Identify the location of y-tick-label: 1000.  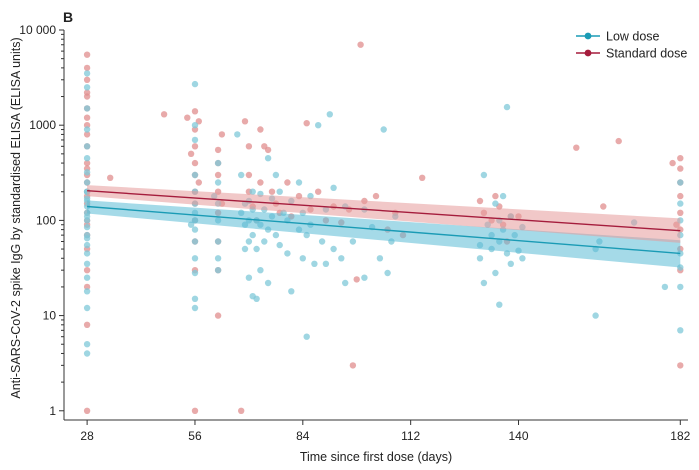
(42, 125).